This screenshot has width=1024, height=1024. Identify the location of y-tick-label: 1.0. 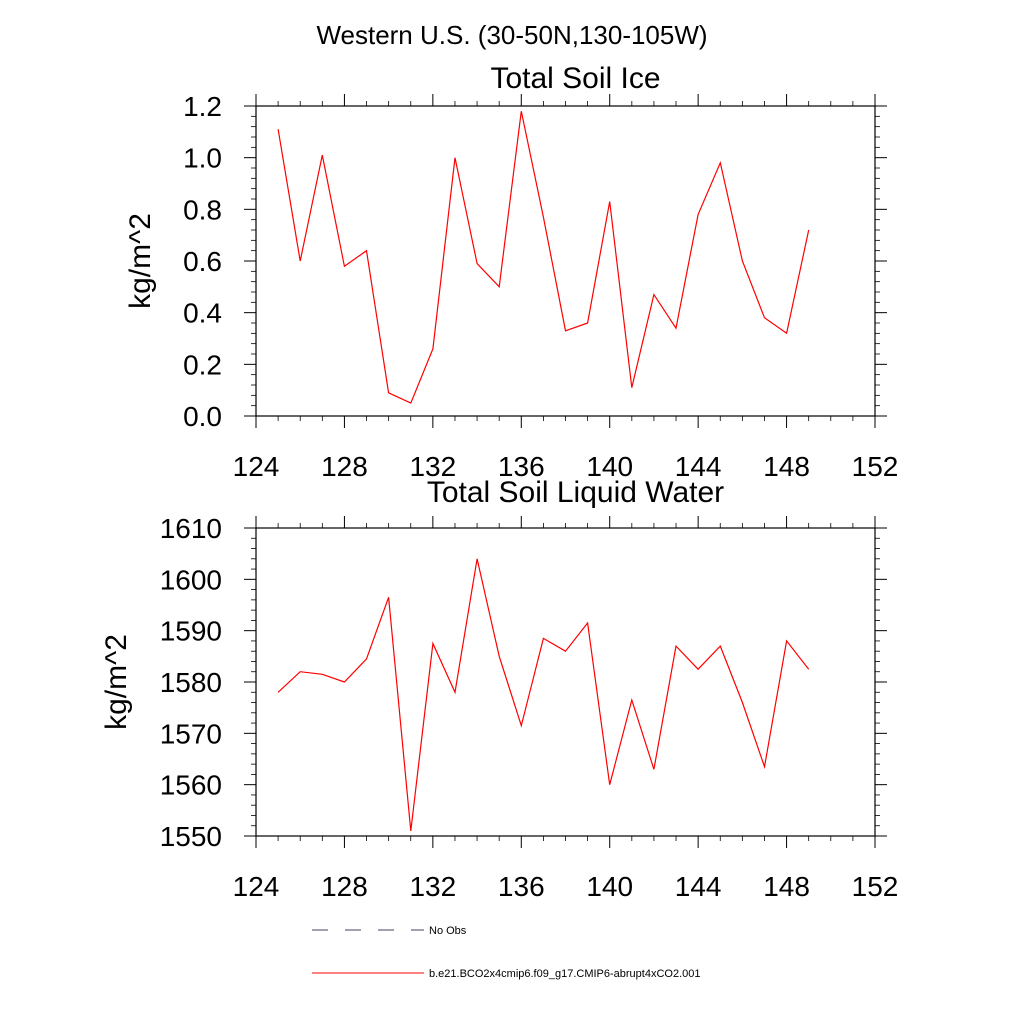
(202, 158).